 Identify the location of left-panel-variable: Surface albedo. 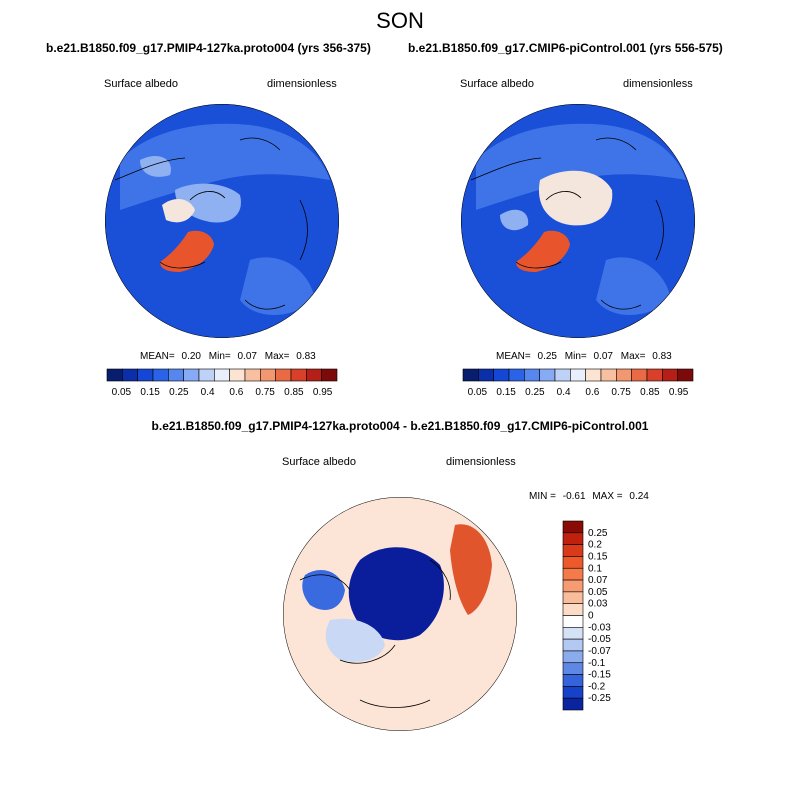
(141, 84).